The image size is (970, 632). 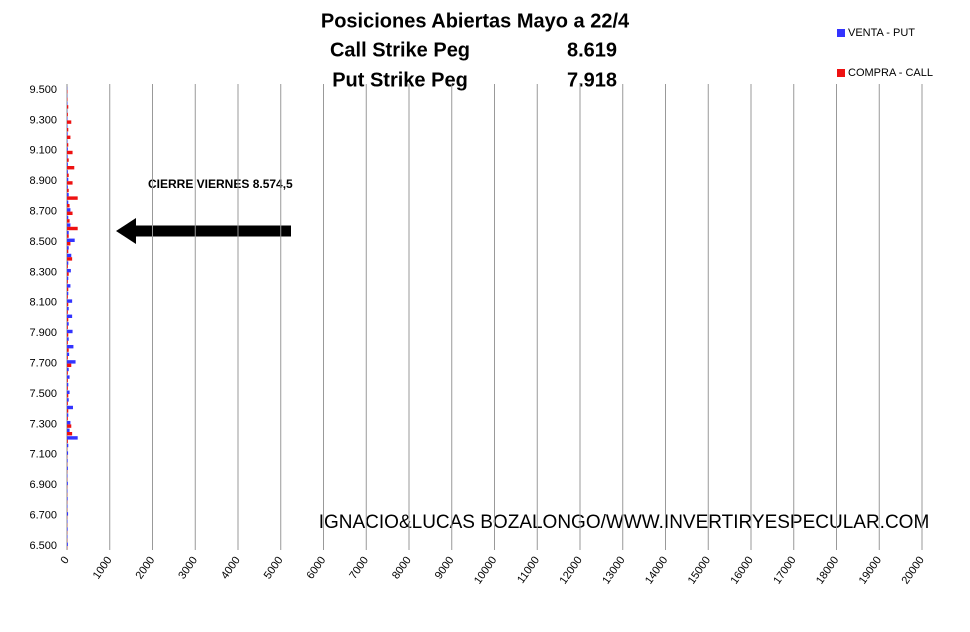 What do you see at coordinates (43, 333) in the screenshot?
I see `y-tick-label: 7.900` at bounding box center [43, 333].